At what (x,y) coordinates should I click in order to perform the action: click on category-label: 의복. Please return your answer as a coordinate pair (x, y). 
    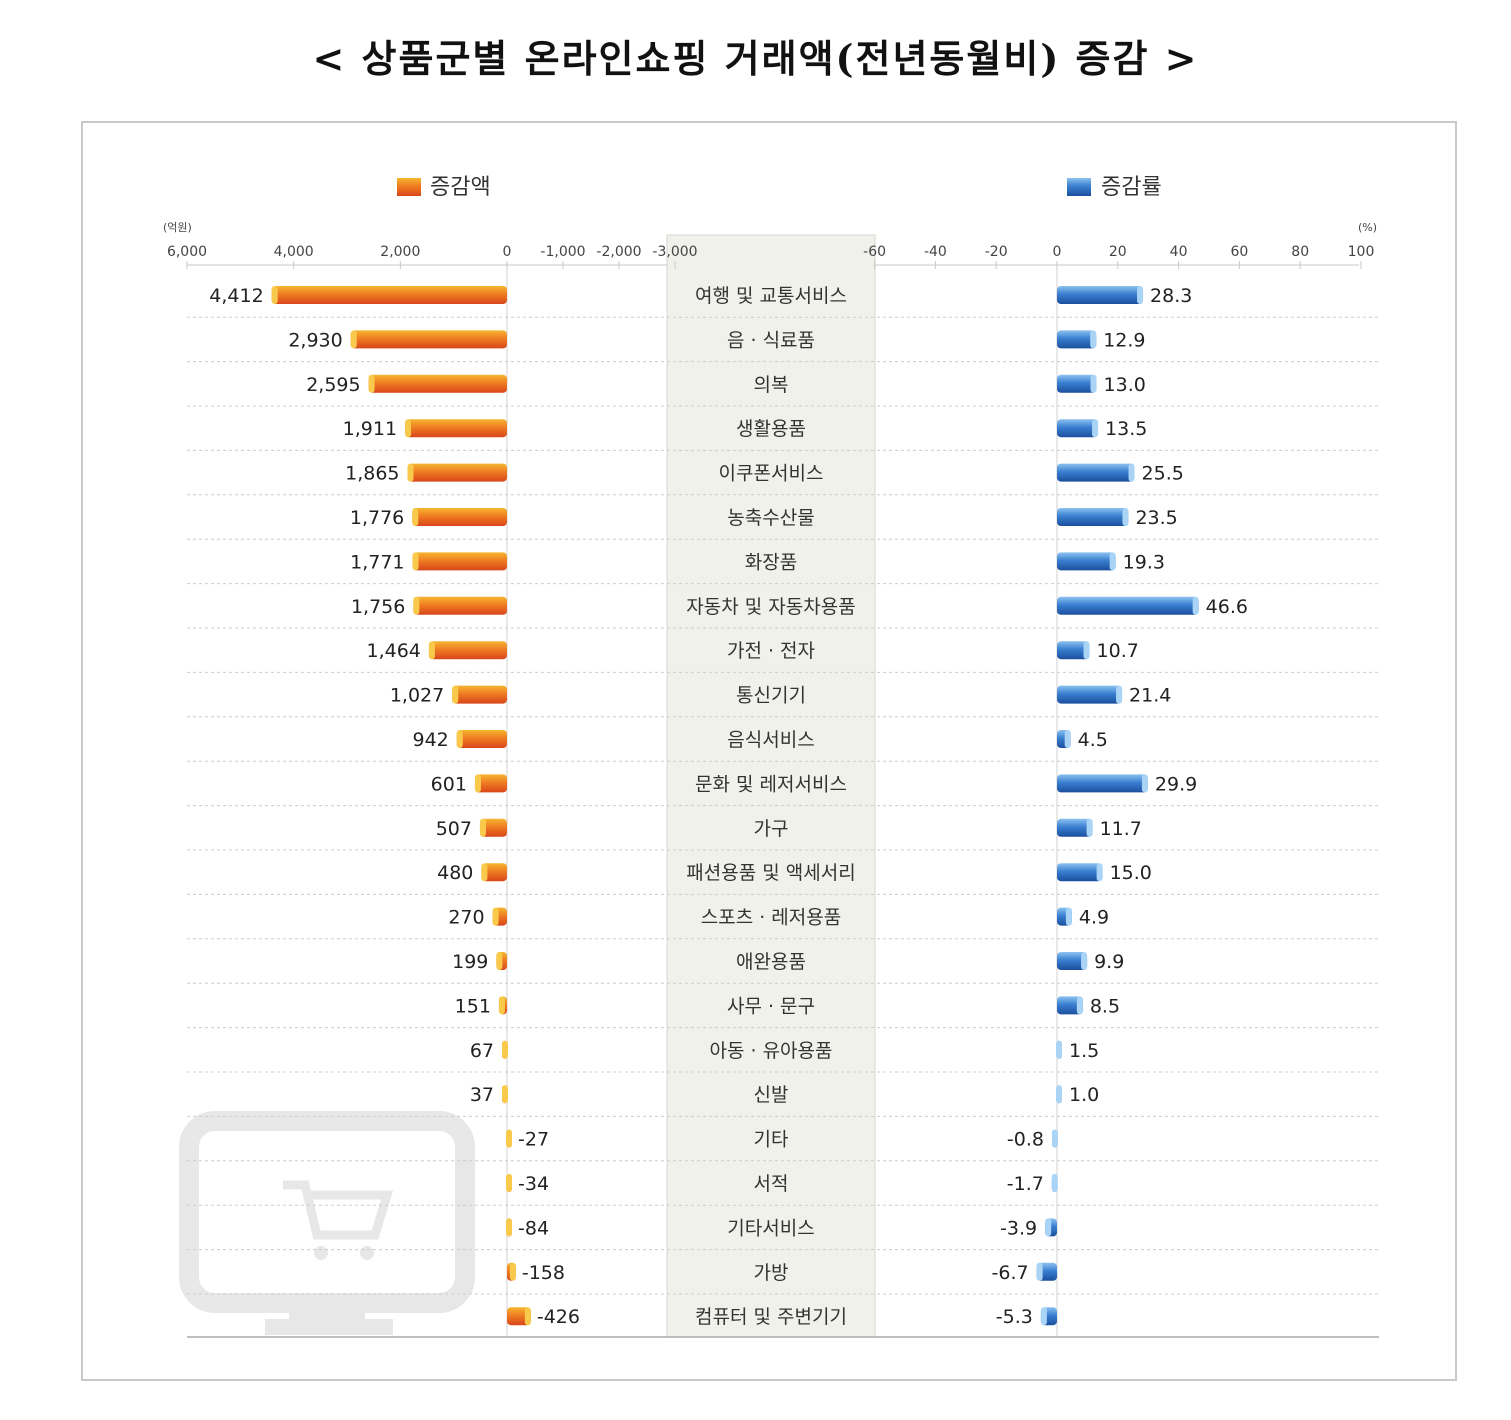
    Looking at the image, I should click on (771, 385).